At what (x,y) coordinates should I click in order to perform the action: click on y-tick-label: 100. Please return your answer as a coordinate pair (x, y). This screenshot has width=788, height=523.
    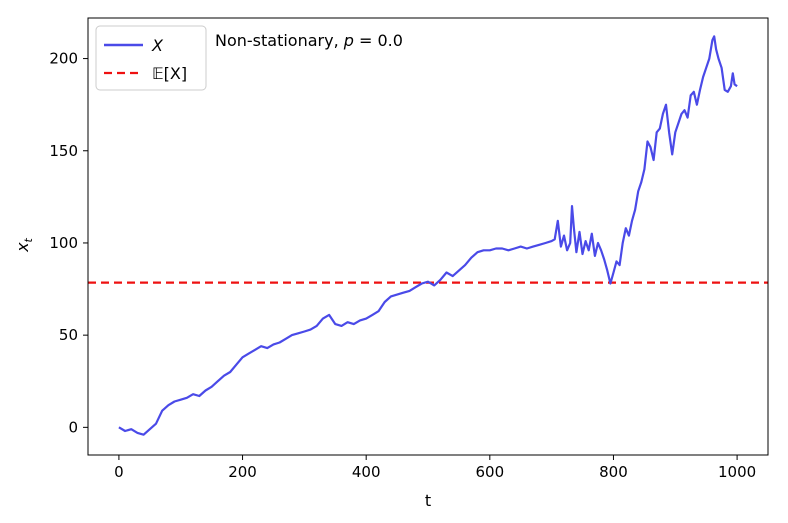
    Looking at the image, I should click on (63, 243).